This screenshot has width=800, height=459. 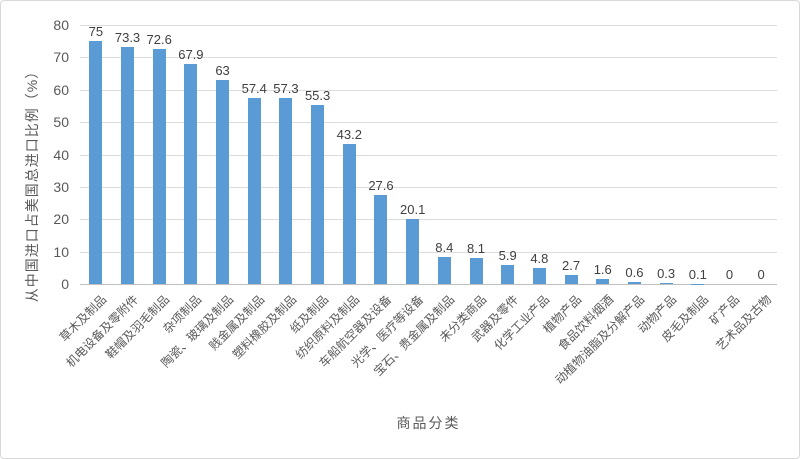 What do you see at coordinates (222, 71) in the screenshot?
I see `bar-value-label: 63` at bounding box center [222, 71].